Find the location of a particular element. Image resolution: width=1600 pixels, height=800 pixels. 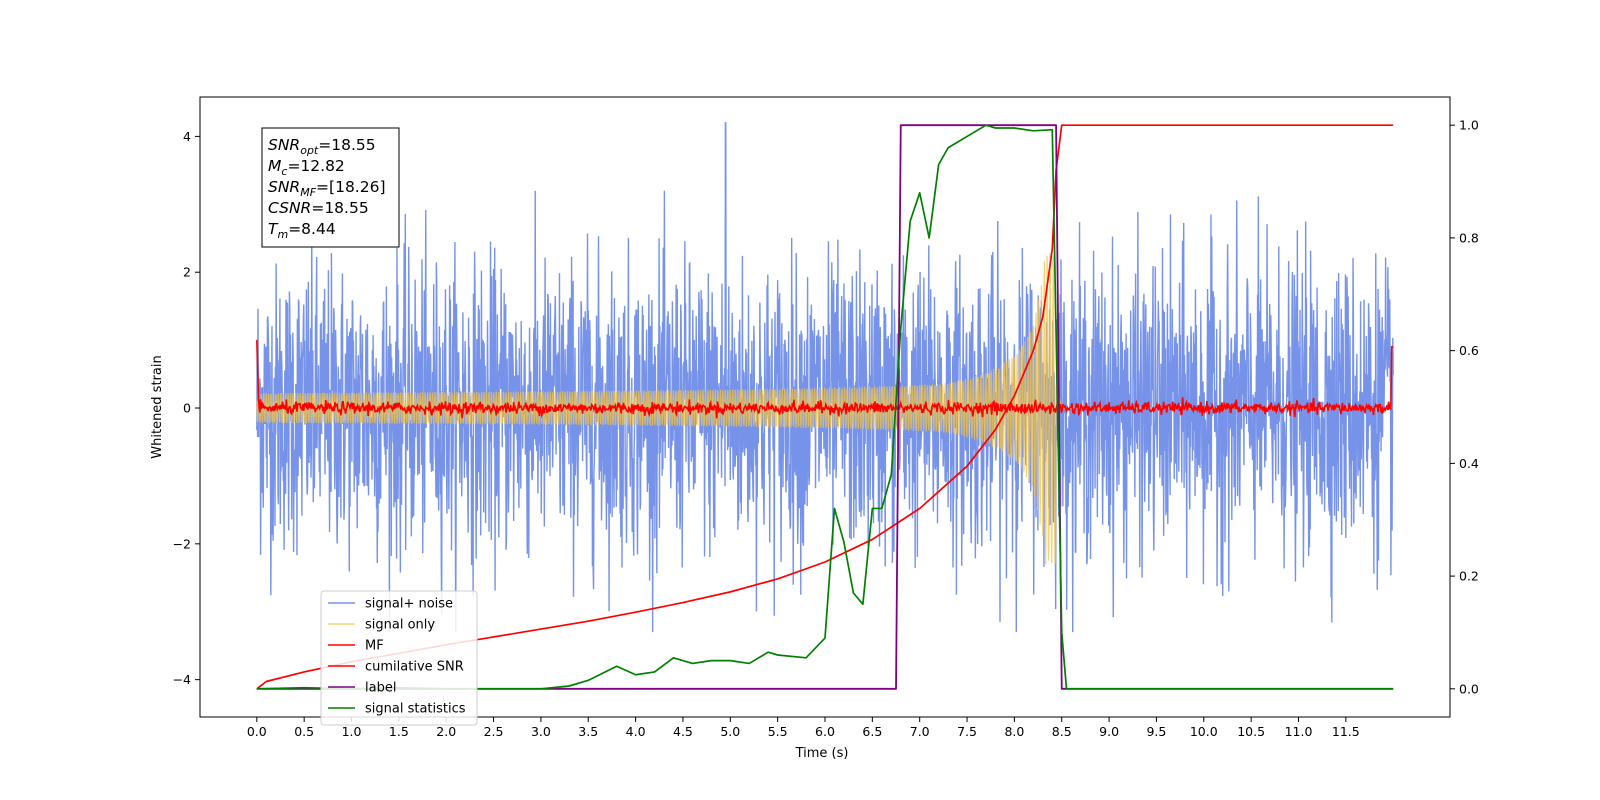

y-tick-label: −4 is located at coordinates (182, 679).